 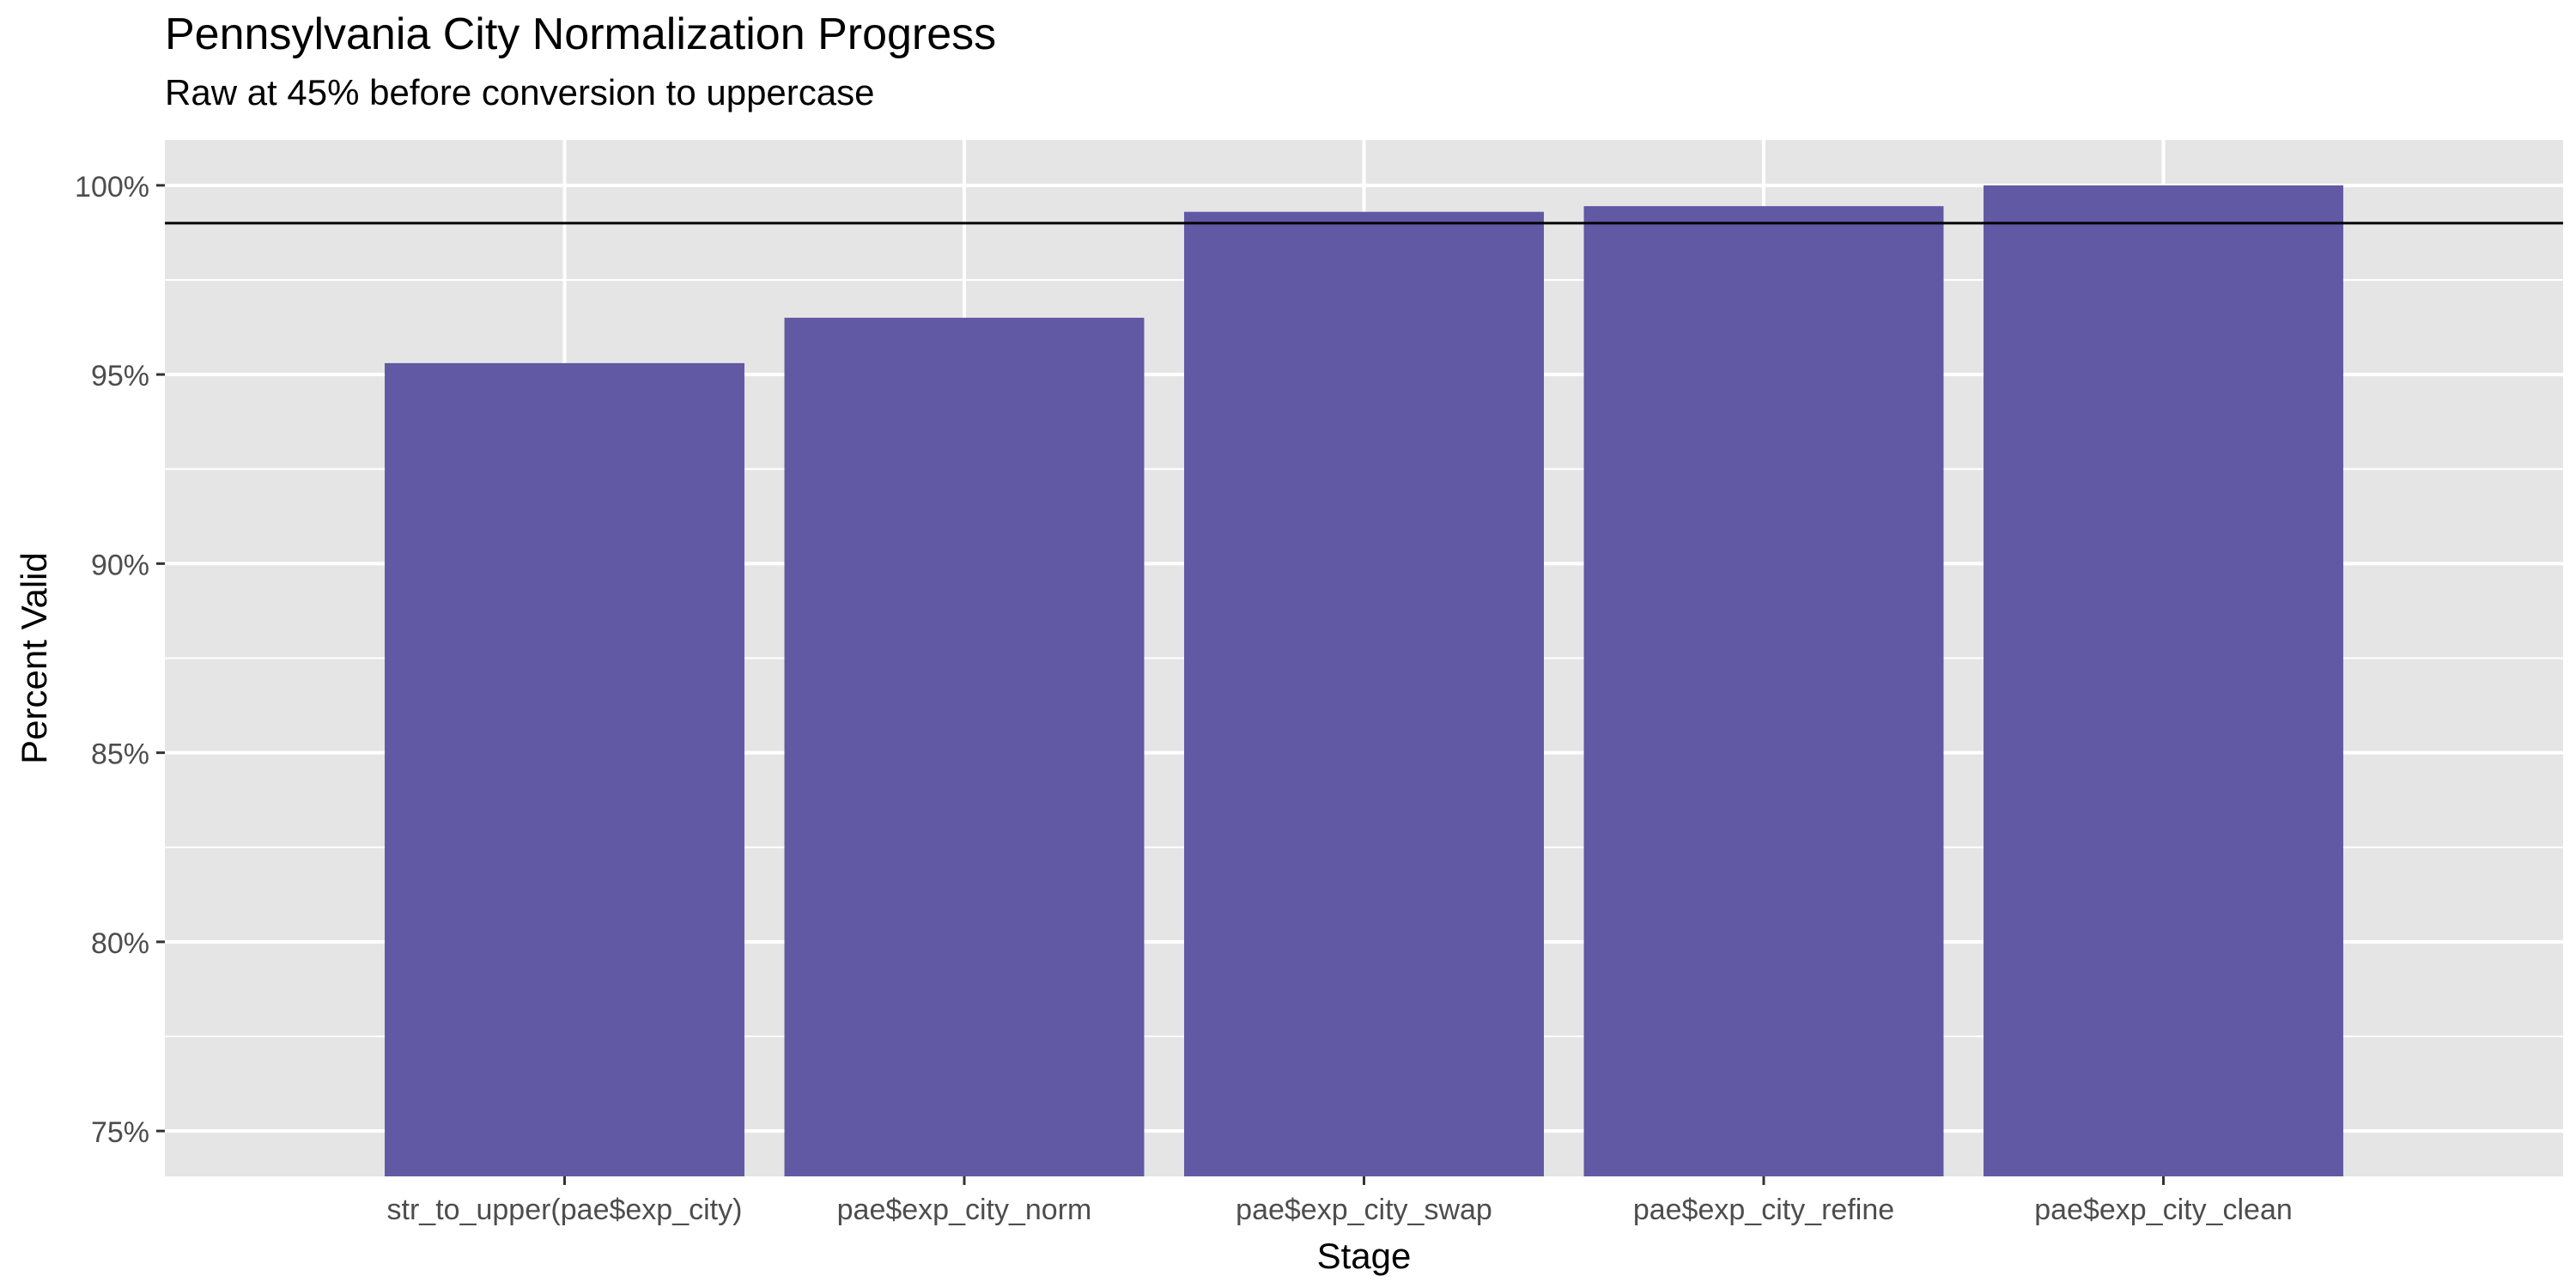 What do you see at coordinates (1364, 1256) in the screenshot?
I see `x-axis-label: Stage` at bounding box center [1364, 1256].